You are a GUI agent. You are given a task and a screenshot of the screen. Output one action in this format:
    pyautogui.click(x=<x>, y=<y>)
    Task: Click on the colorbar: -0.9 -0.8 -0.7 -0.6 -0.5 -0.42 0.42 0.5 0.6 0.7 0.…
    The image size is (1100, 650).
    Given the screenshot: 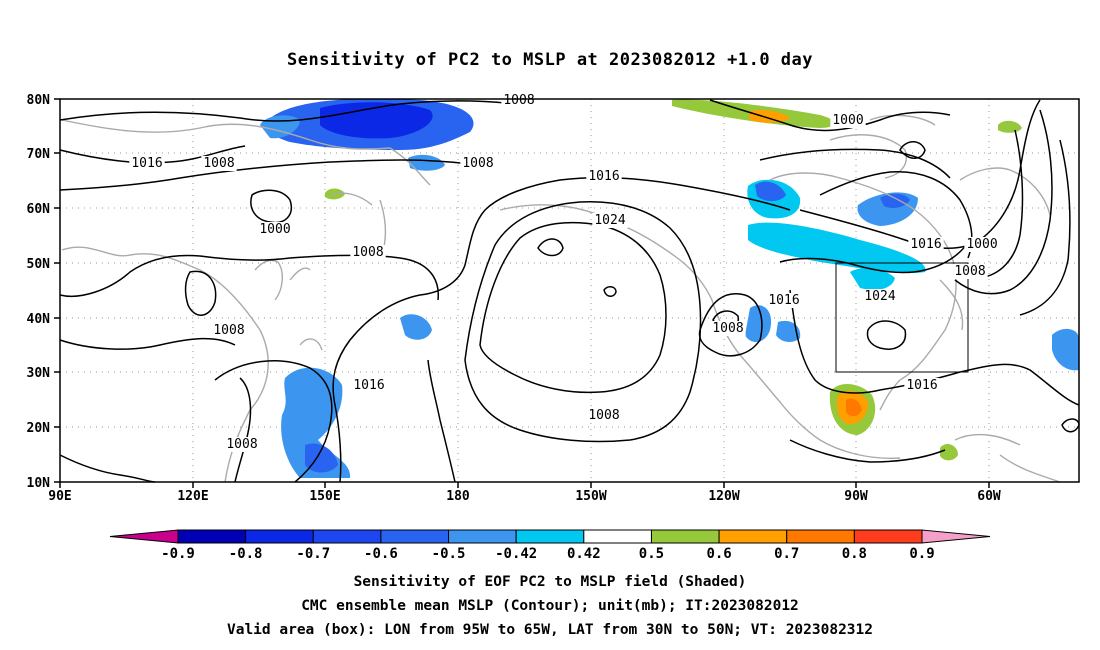 What is the action you would take?
    pyautogui.click(x=550, y=545)
    